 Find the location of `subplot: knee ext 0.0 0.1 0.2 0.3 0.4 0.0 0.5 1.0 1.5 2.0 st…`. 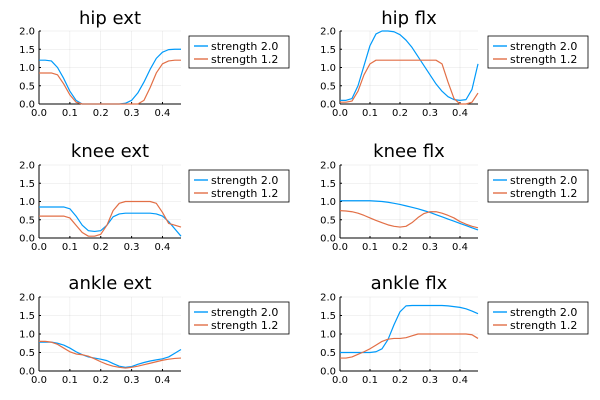

subplot: knee ext 0.0 0.1 0.2 0.3 0.4 0.0 0.5 1.0 1.5 2.0 st… is located at coordinates (154, 197).